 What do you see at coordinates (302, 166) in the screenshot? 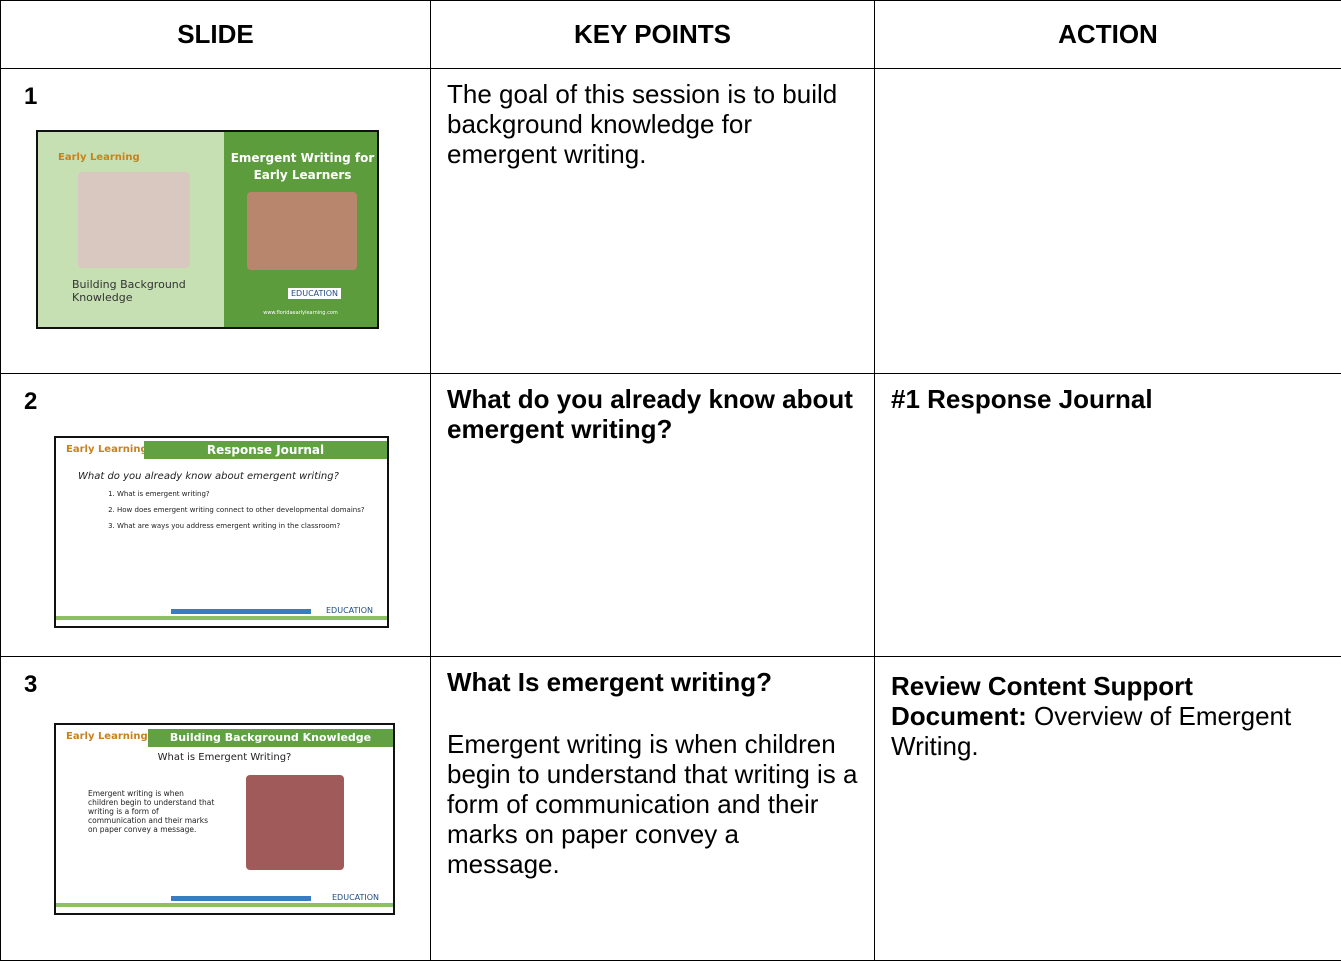
I see `slide-title: Emergent Writing for Early Learners` at bounding box center [302, 166].